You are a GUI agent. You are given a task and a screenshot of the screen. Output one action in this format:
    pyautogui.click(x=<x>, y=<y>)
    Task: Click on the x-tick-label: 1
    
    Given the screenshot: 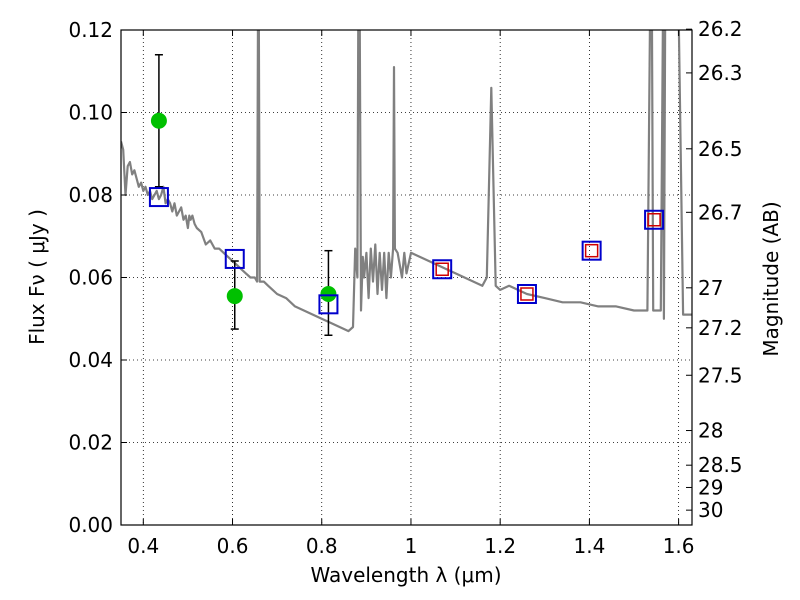 What is the action you would take?
    pyautogui.click(x=411, y=546)
    